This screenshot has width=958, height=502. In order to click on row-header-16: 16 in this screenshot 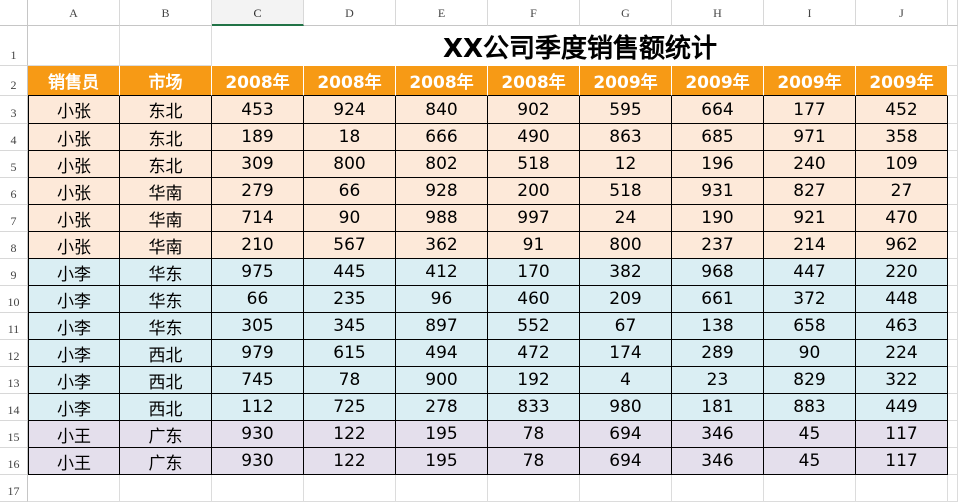, I will do `click(14, 461)`.